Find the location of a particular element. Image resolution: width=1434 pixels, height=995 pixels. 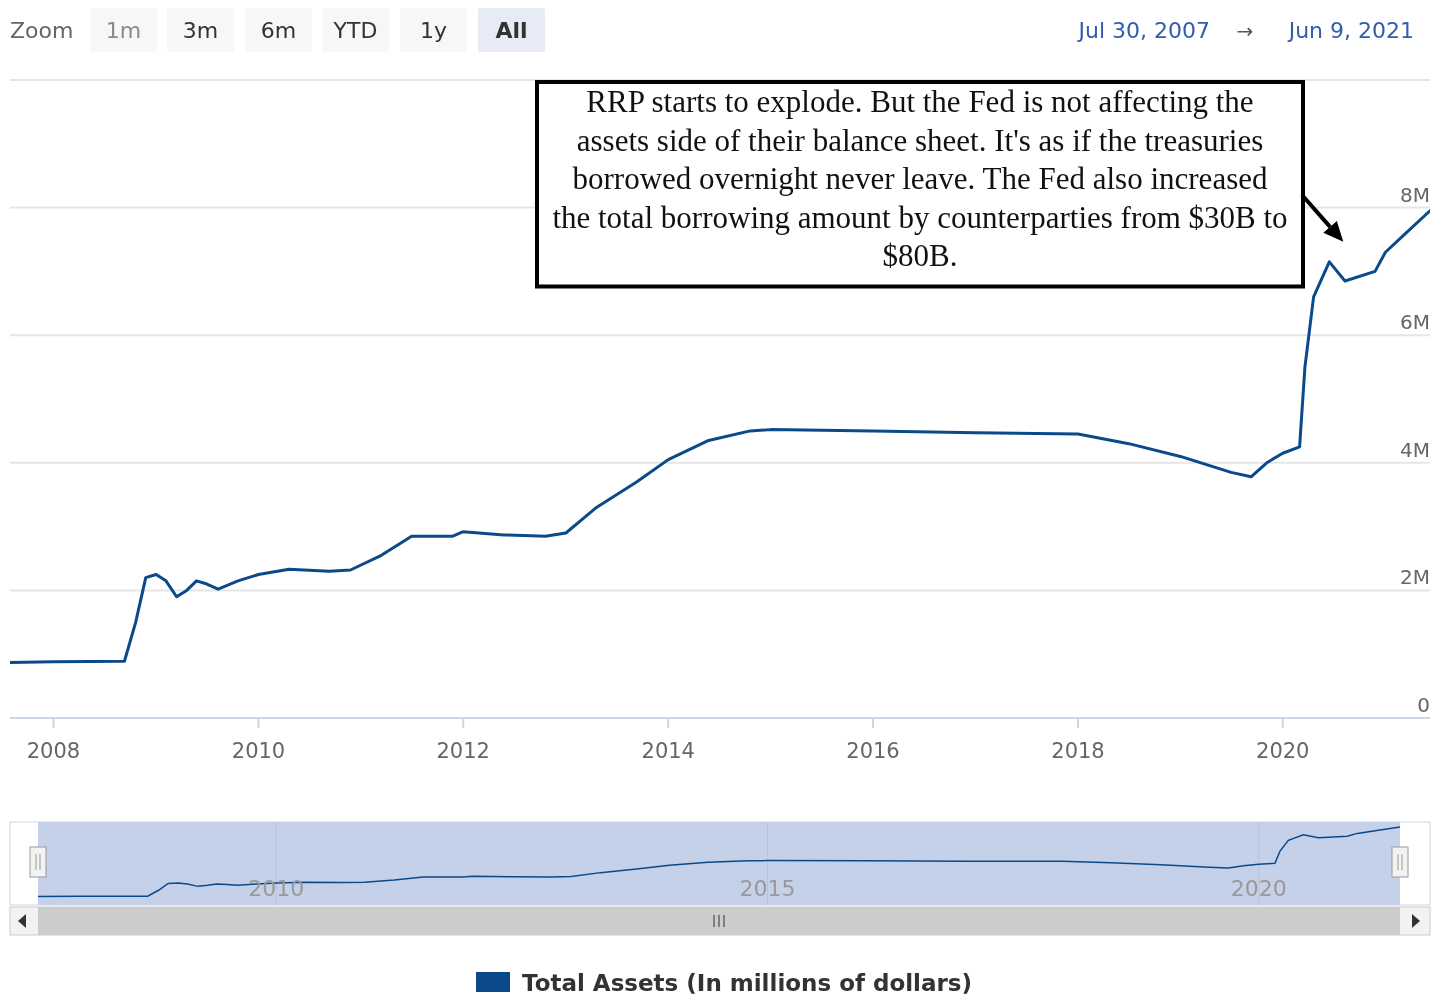

text: 1m is located at coordinates (123, 30).